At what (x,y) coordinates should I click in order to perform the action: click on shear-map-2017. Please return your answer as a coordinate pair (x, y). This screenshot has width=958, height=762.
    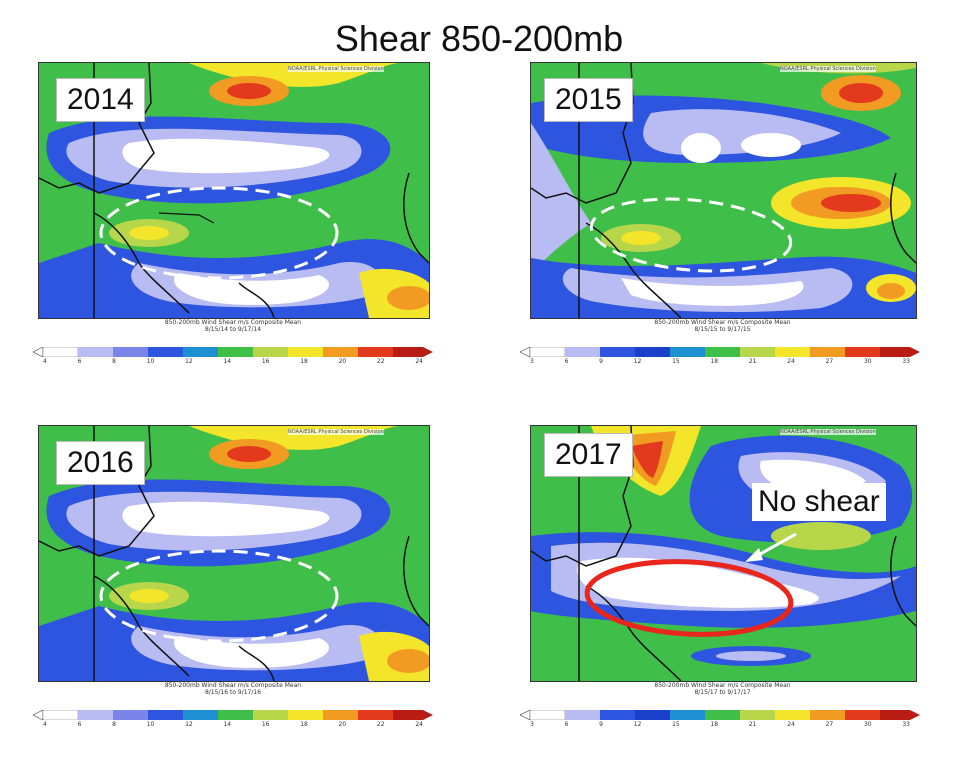
    Looking at the image, I should click on (723, 553).